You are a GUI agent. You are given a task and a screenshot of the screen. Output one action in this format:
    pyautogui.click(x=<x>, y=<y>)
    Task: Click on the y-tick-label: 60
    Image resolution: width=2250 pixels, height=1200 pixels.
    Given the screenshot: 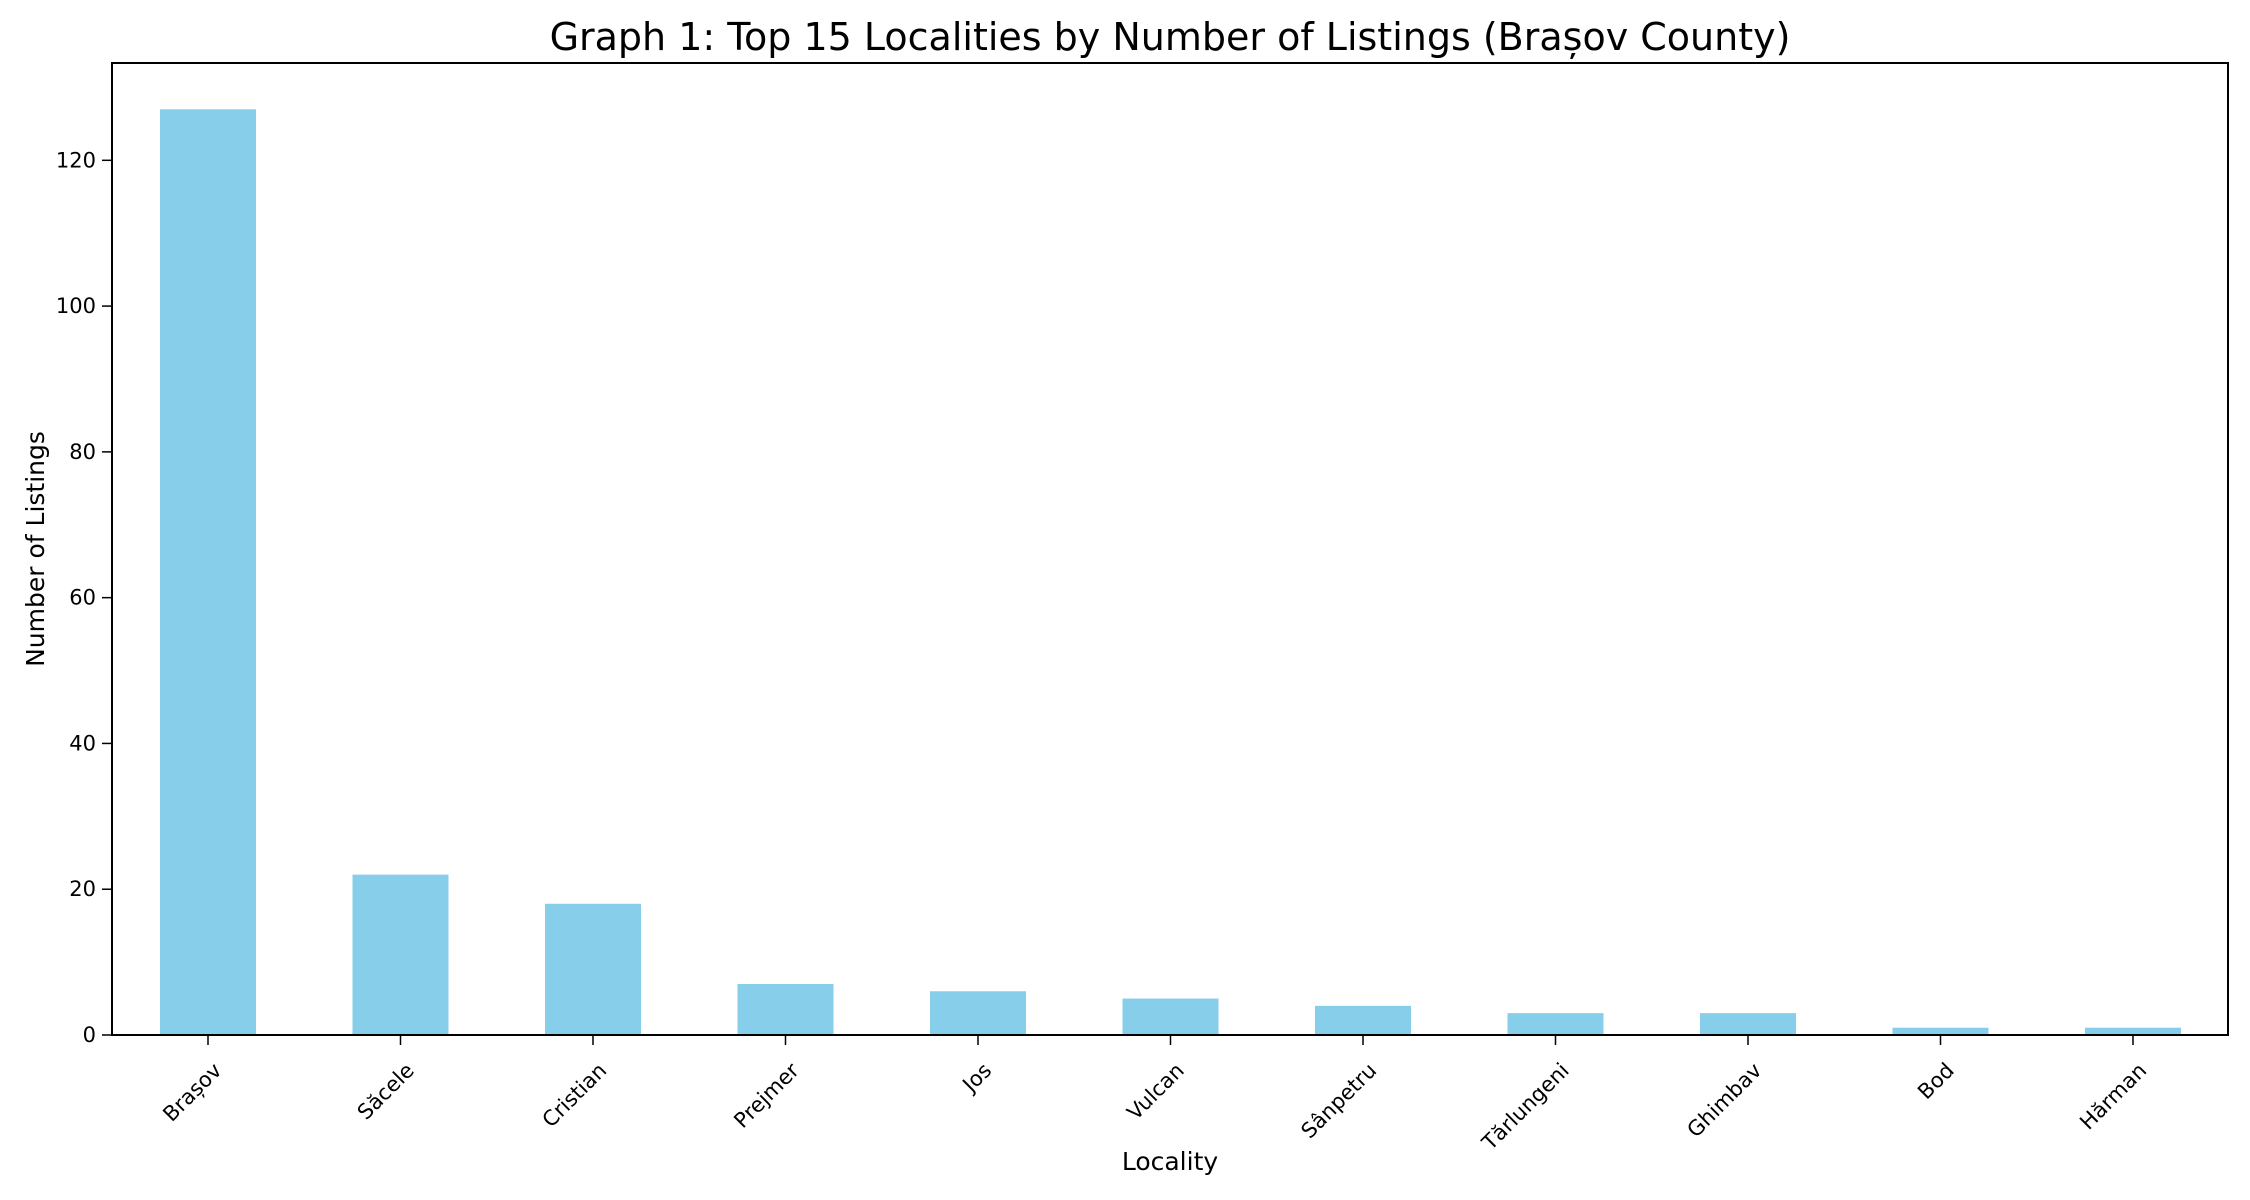 What is the action you would take?
    pyautogui.click(x=82, y=598)
    